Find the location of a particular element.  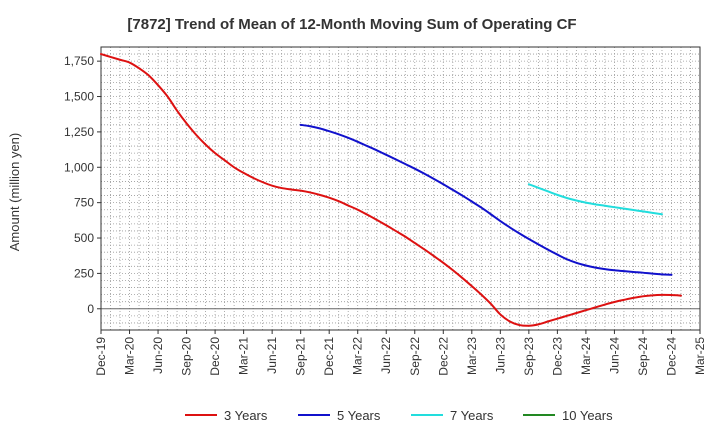

legend: 3 Years 5 Years 7 Years 10 Years is located at coordinates (399, 415).